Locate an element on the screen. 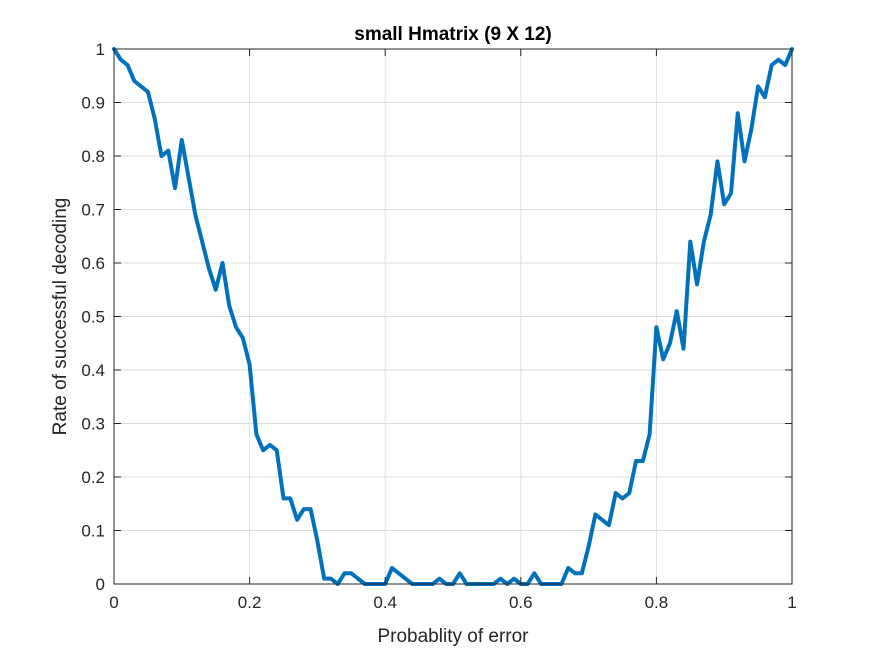 The width and height of the screenshot is (875, 656). y-tick-label: 0.8 is located at coordinates (93, 156).